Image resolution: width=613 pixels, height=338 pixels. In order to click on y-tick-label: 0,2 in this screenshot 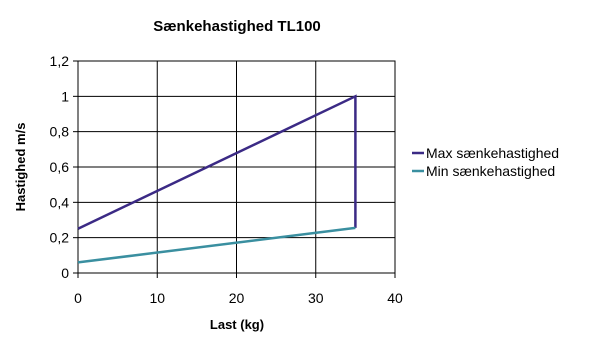, I will do `click(60, 238)`.